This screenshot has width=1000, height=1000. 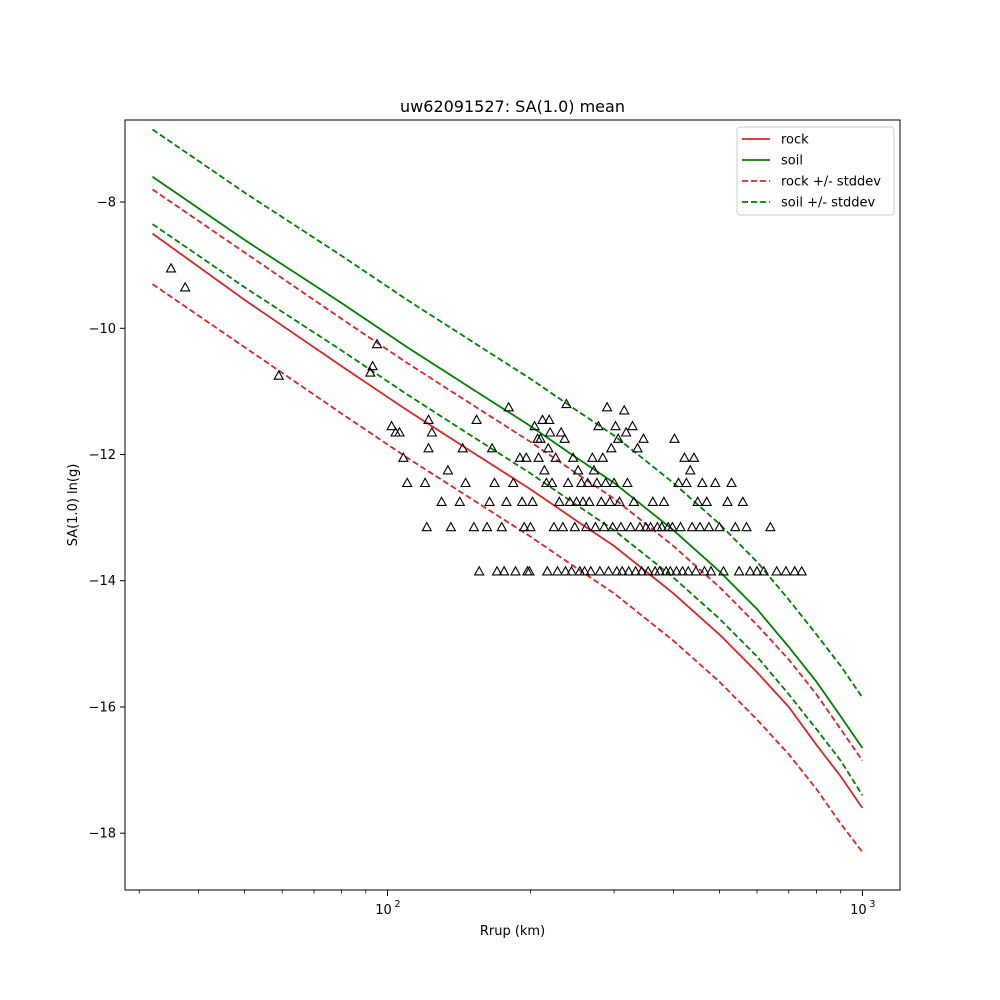 I want to click on x-tick-label-exponent: 2, so click(x=397, y=904).